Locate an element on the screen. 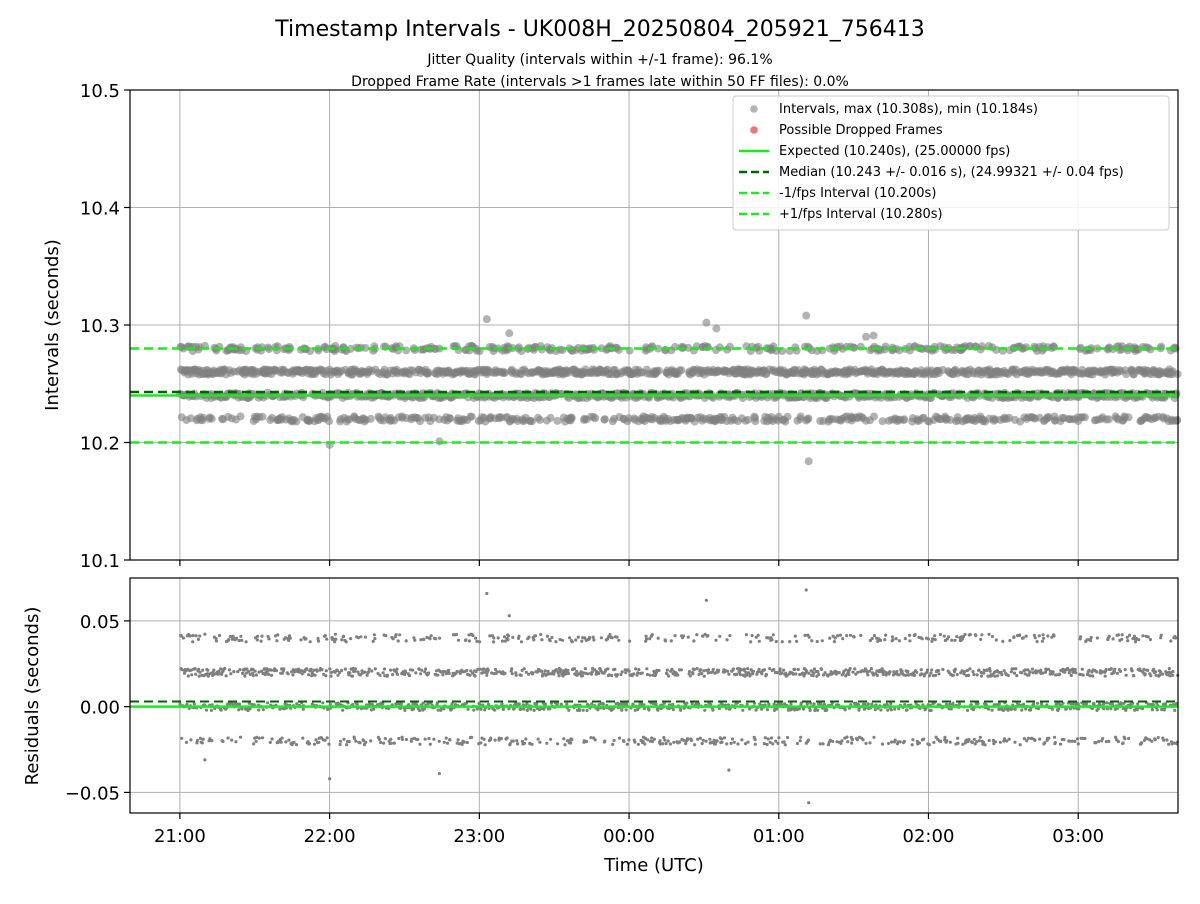 This screenshot has height=904, width=1200. legend-label-minus-fps: -1/fps Interval (10.200s) is located at coordinates (857, 193).